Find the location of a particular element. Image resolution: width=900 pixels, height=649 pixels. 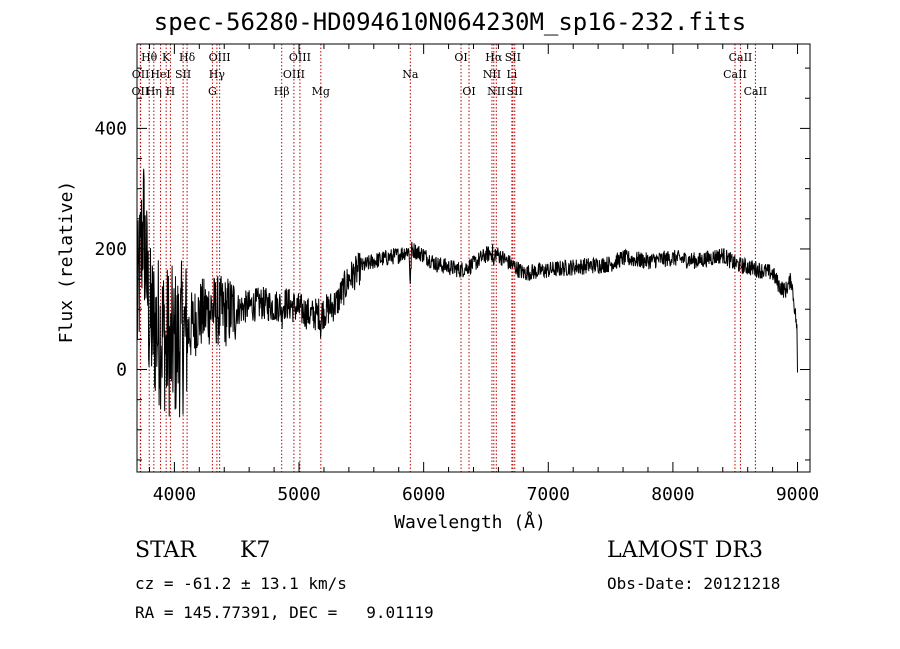

line-id-label: HeI is located at coordinates (160, 74).